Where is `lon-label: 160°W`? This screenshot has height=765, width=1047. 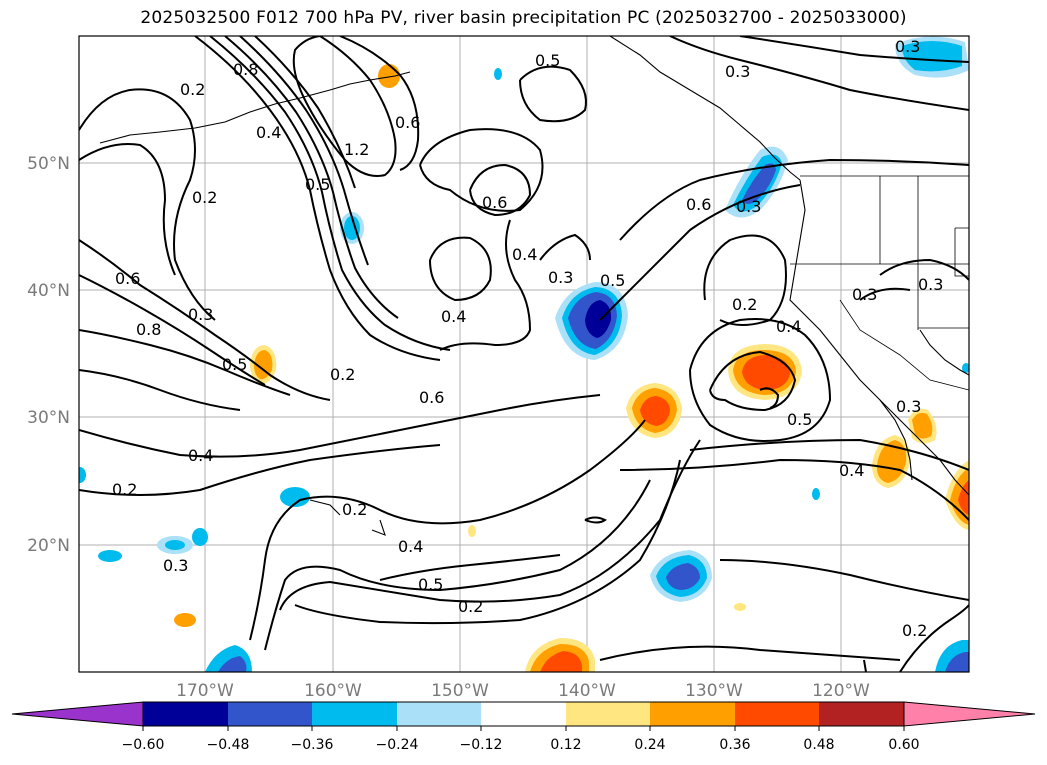
lon-label: 160°W is located at coordinates (333, 691).